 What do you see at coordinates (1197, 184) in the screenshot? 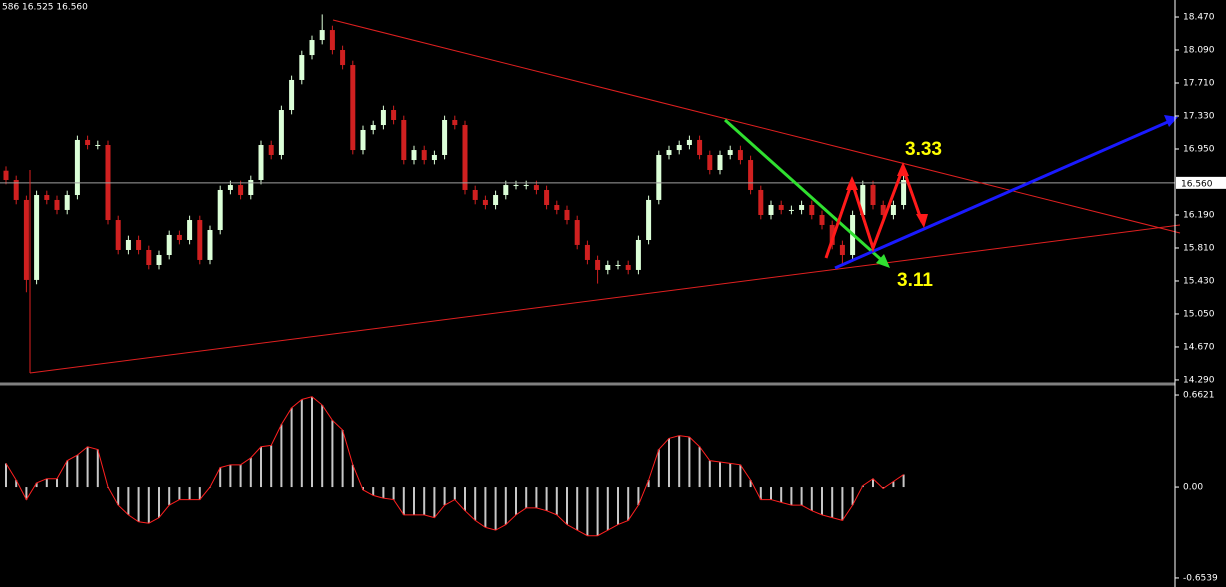
I see `current-price-label: 16.560` at bounding box center [1197, 184].